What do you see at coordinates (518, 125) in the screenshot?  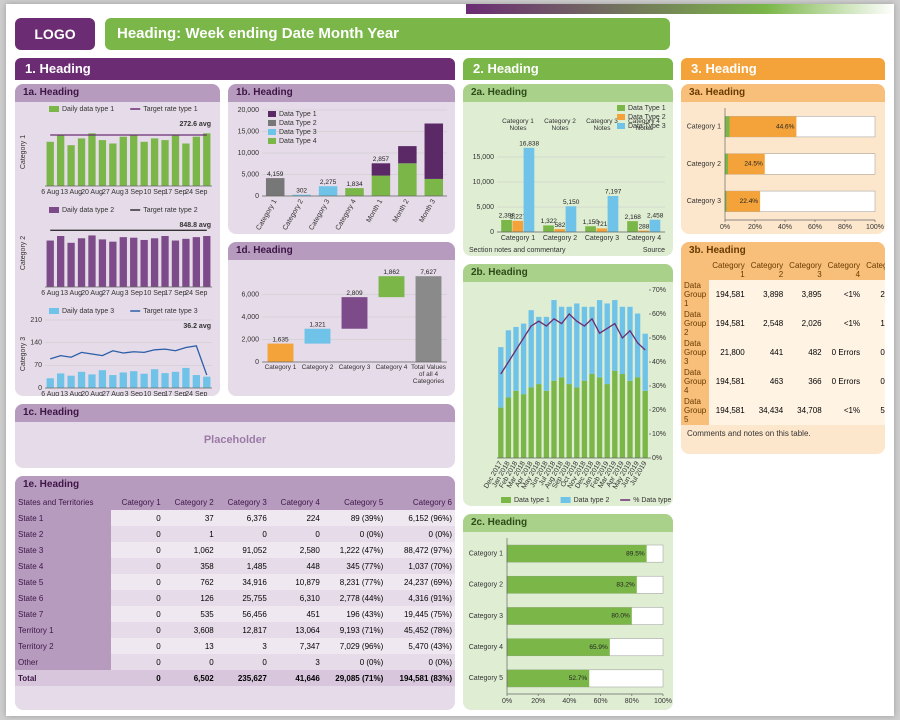 I see `category-note: Category 1 Notes` at bounding box center [518, 125].